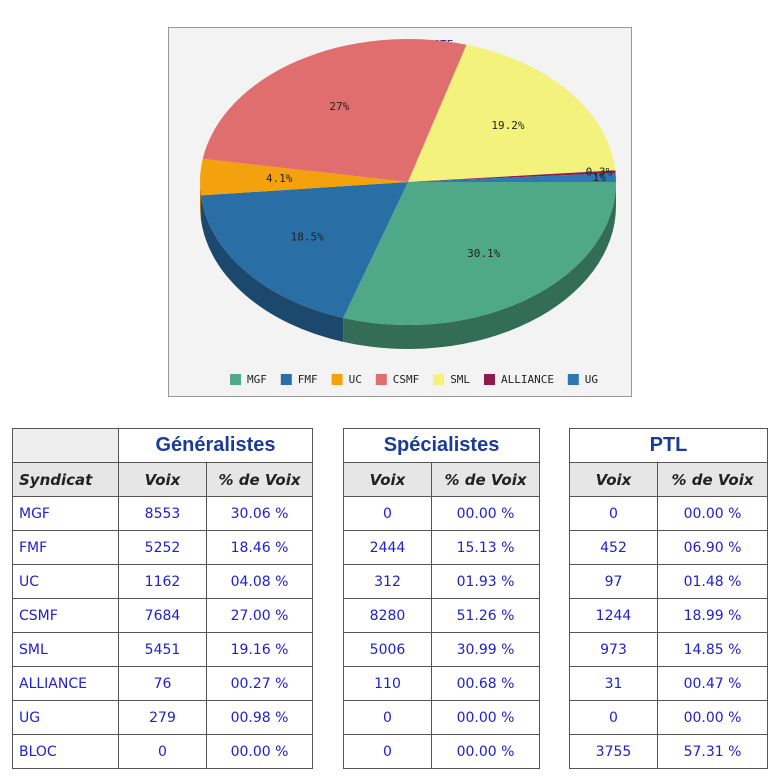  I want to click on data-row: CSMF 7684 27.00 %, so click(162, 615).